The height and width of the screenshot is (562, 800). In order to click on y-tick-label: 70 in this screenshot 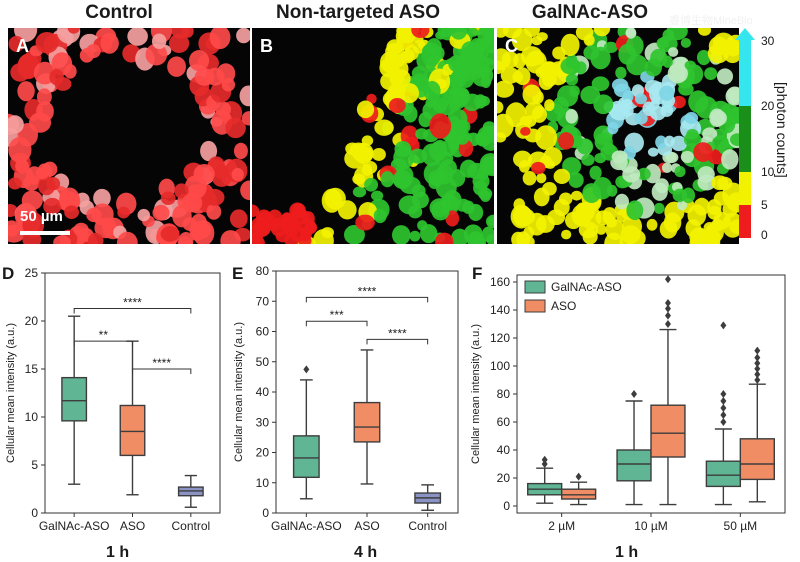, I will do `click(263, 301)`.